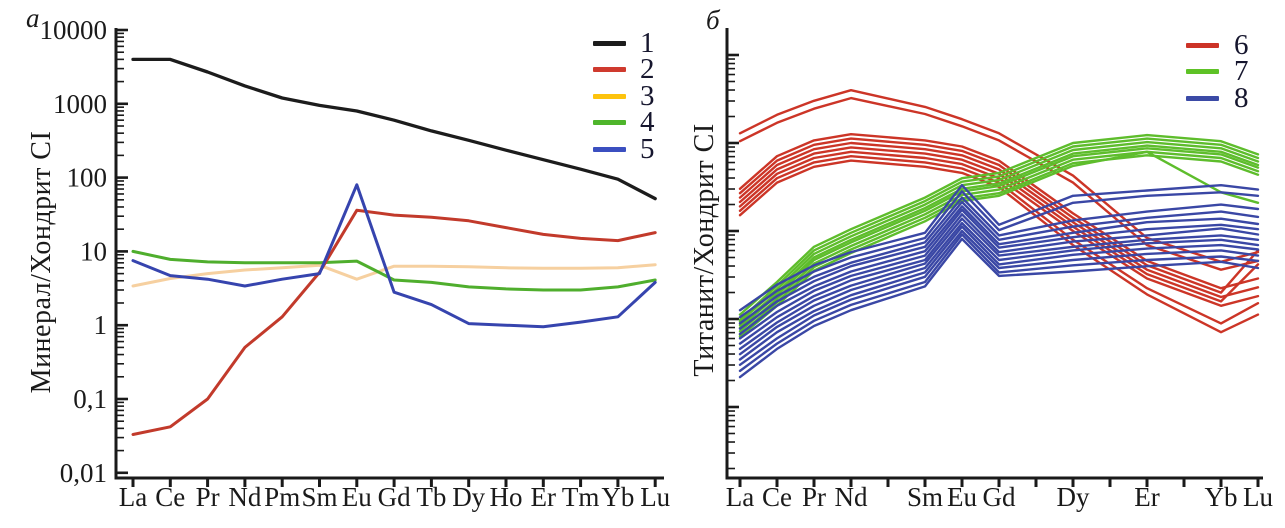  Describe the element at coordinates (581, 497) in the screenshot. I see `x-tick-label-a: Tm` at that location.